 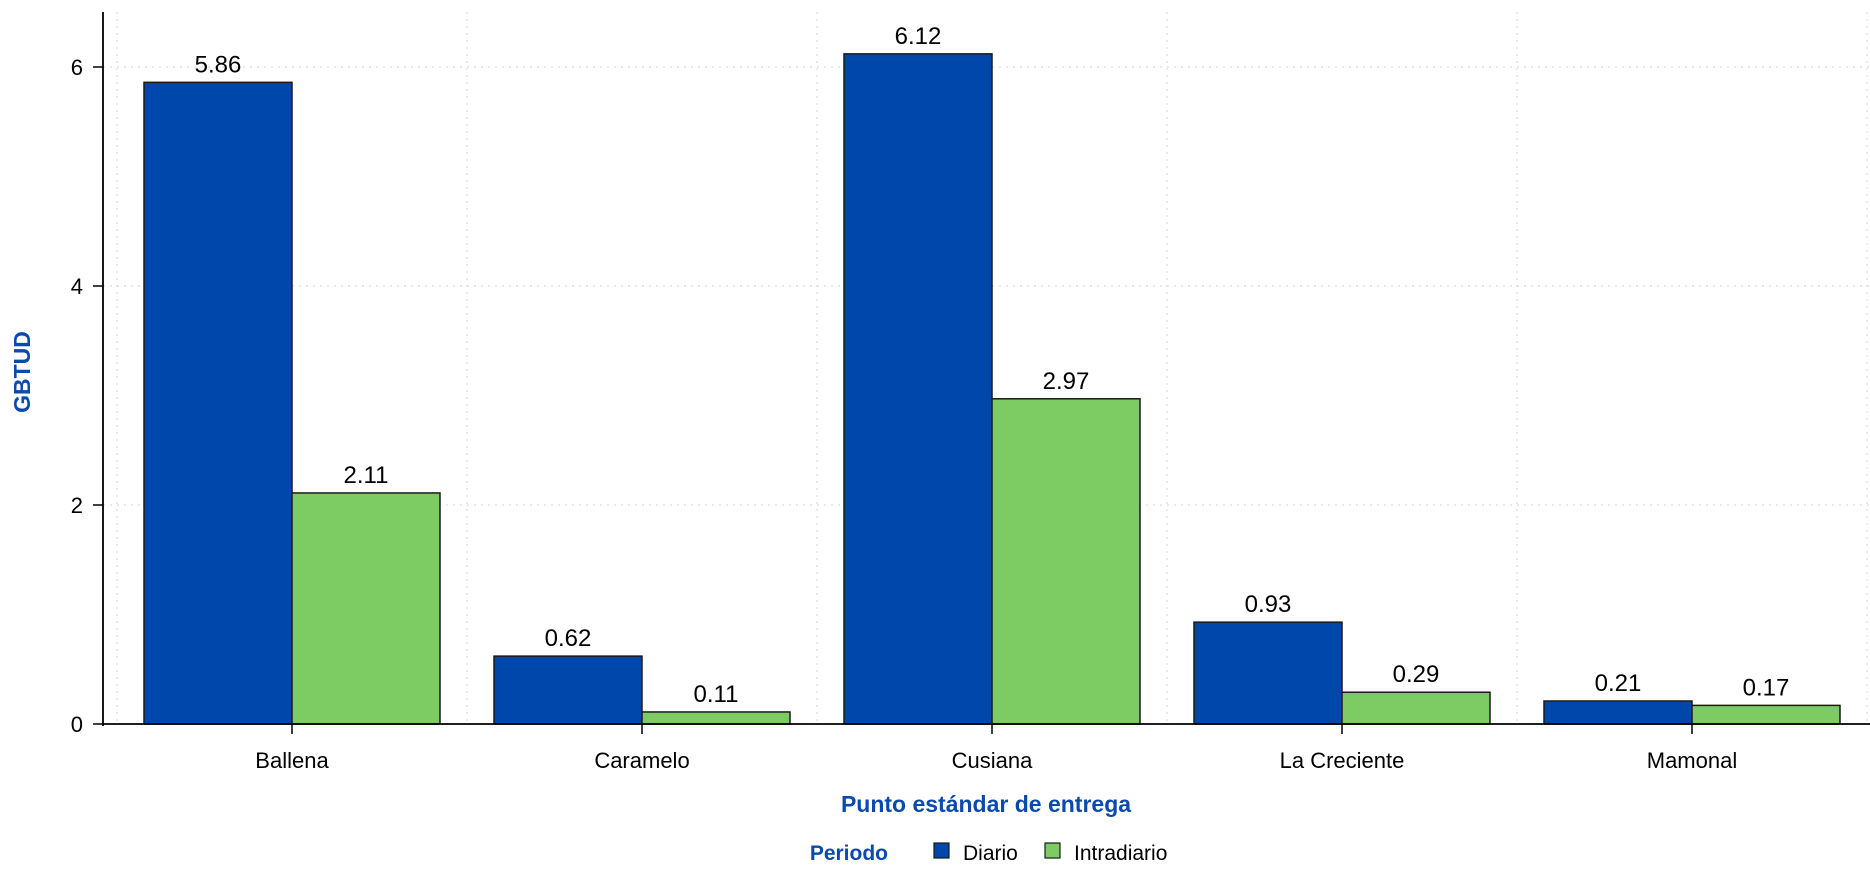 I want to click on y-tick-label: 2, so click(x=77, y=505).